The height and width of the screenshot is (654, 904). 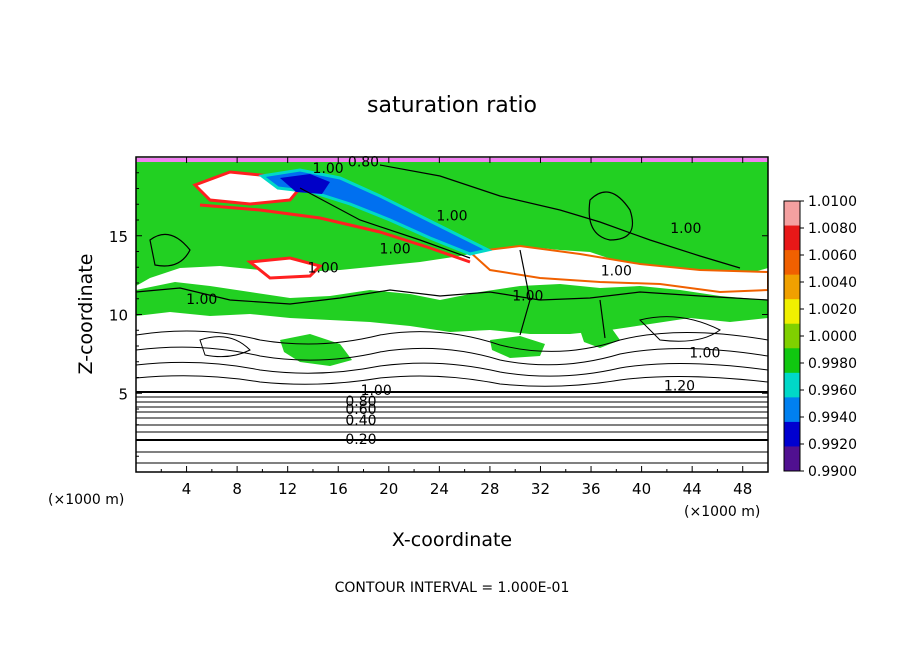 What do you see at coordinates (832, 310) in the screenshot?
I see `colorbar-label: 1.0020` at bounding box center [832, 310].